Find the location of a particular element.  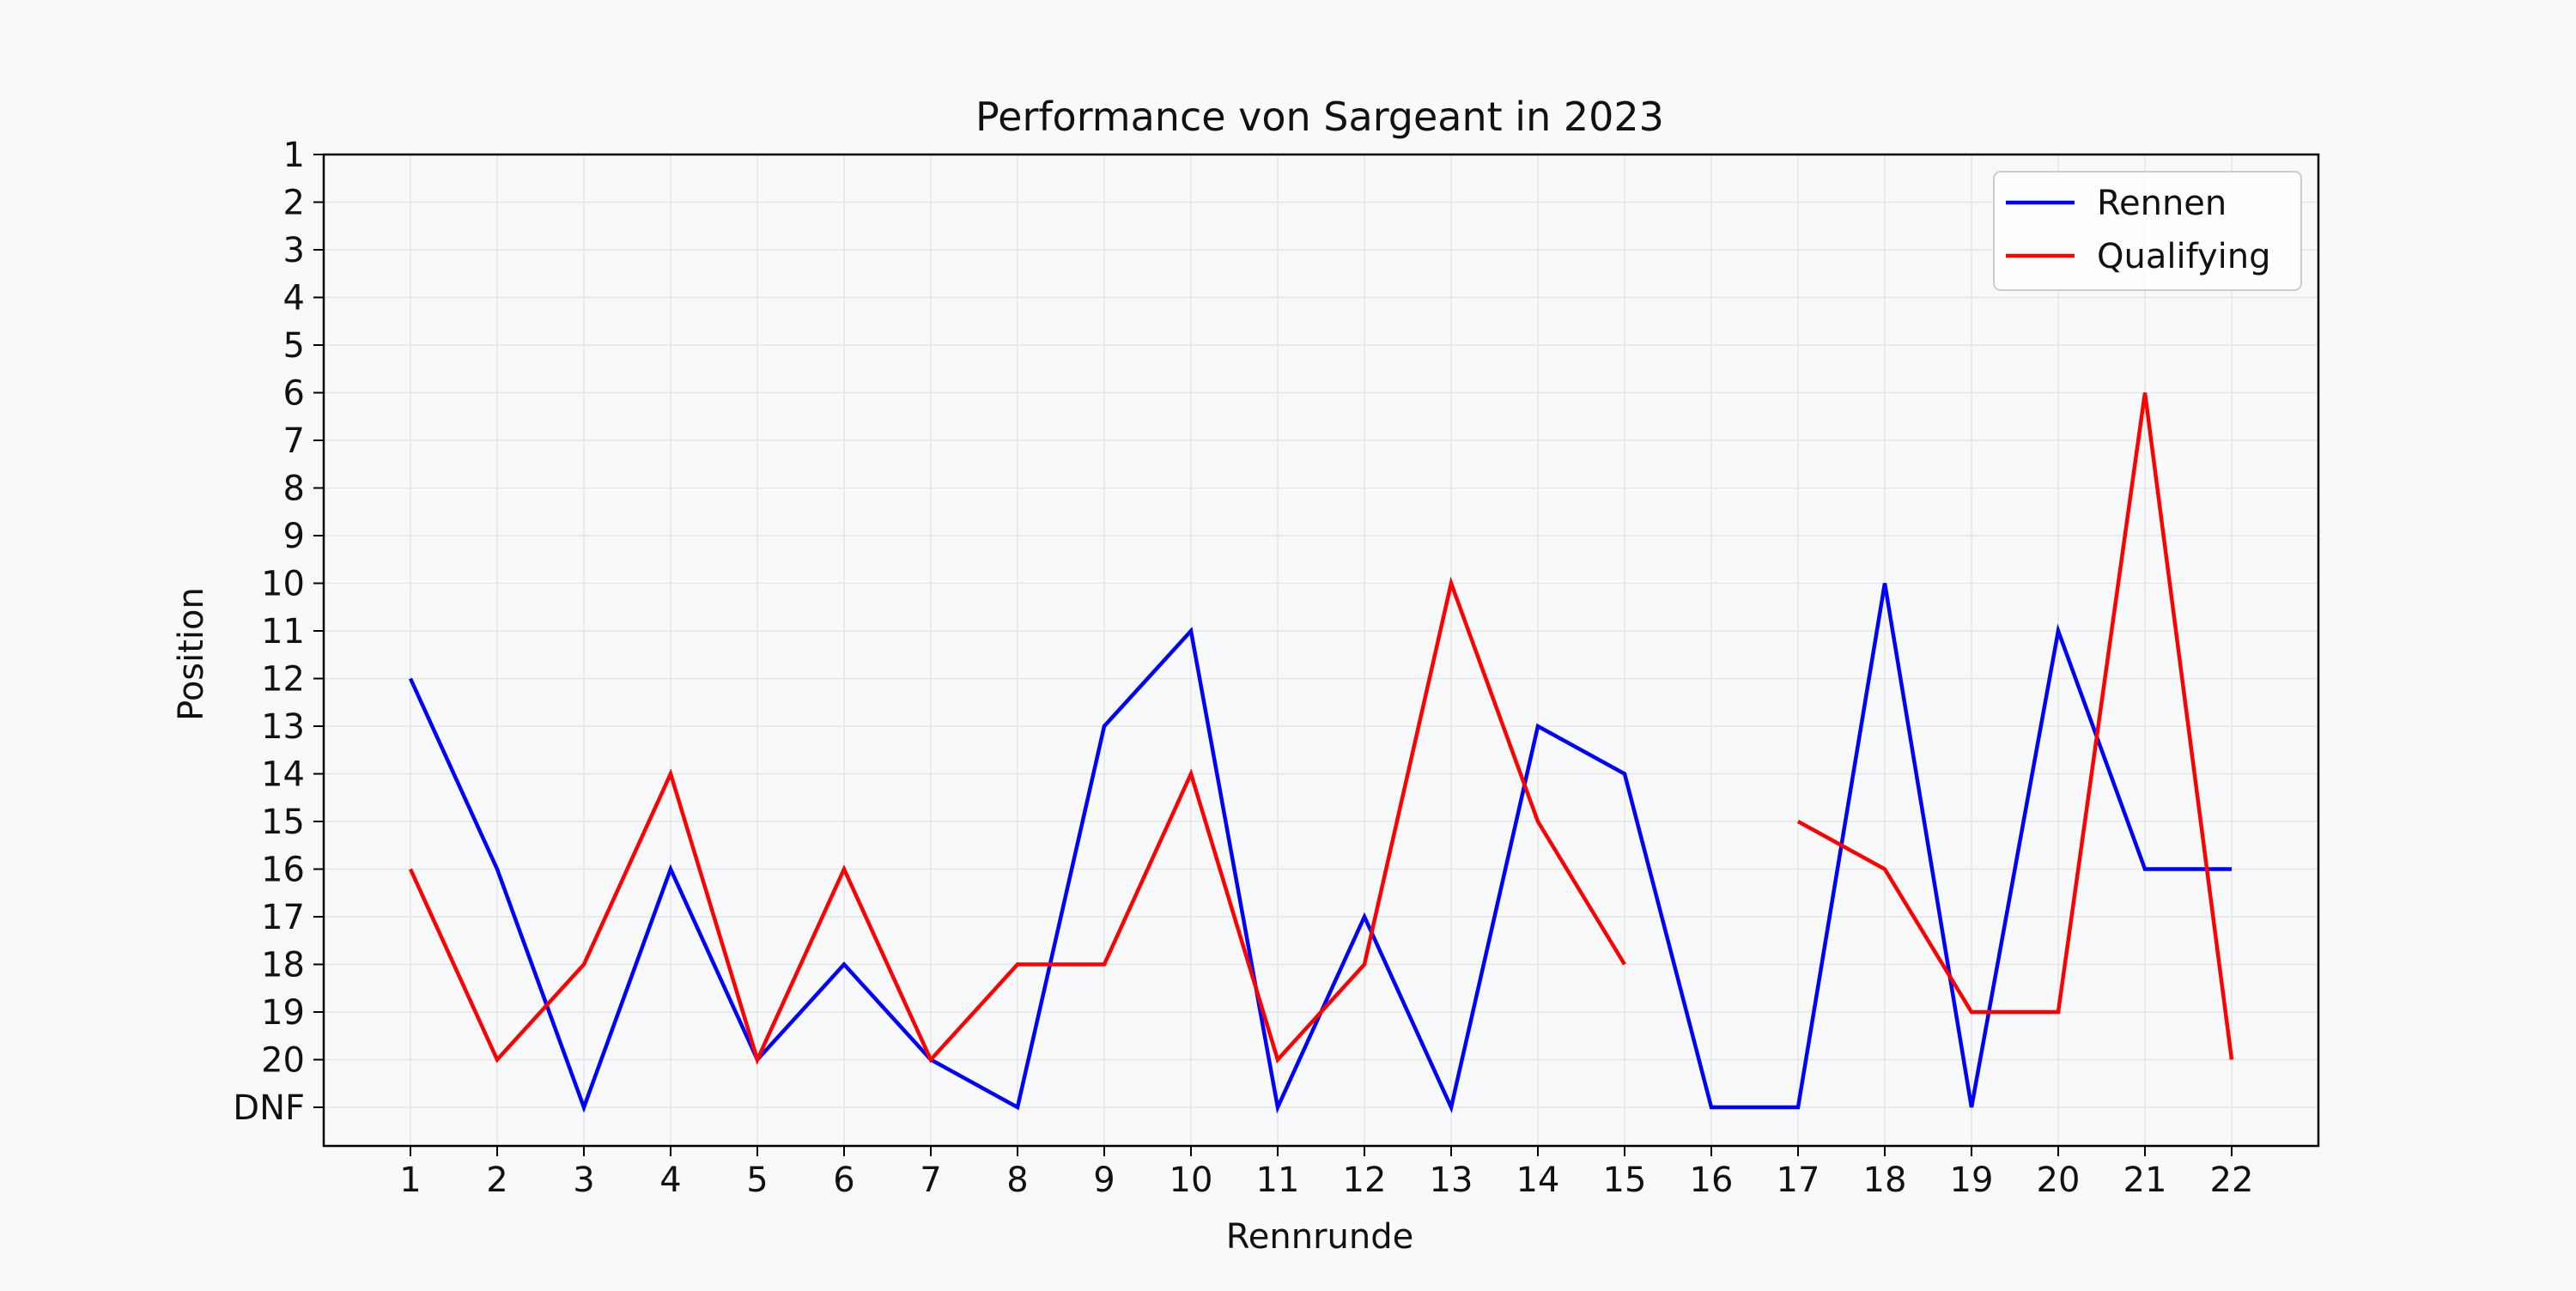

x-tick-label: 18 is located at coordinates (1885, 1181).